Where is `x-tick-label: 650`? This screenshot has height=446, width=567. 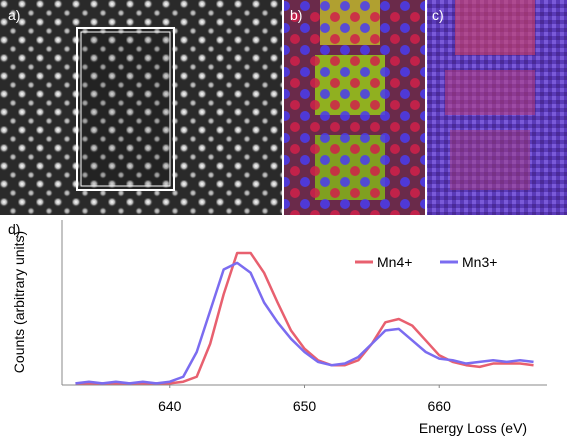
x-tick-label: 650 is located at coordinates (305, 406).